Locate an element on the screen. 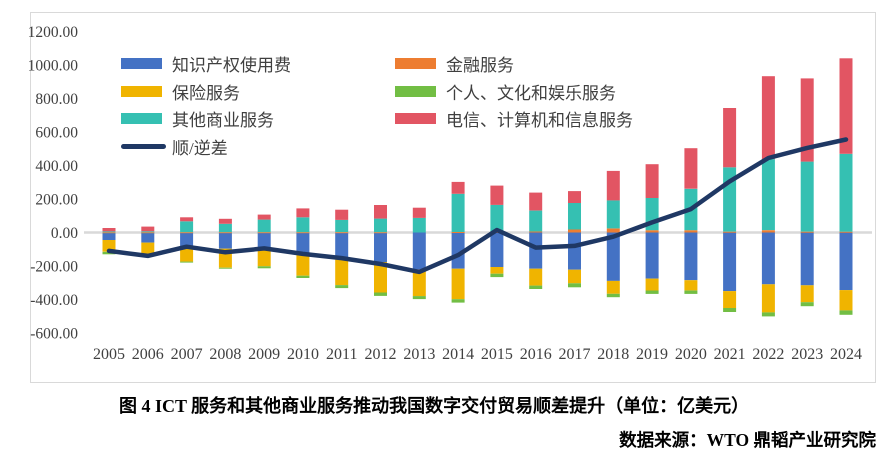  x-axis-label-2024: 2024 is located at coordinates (846, 354).